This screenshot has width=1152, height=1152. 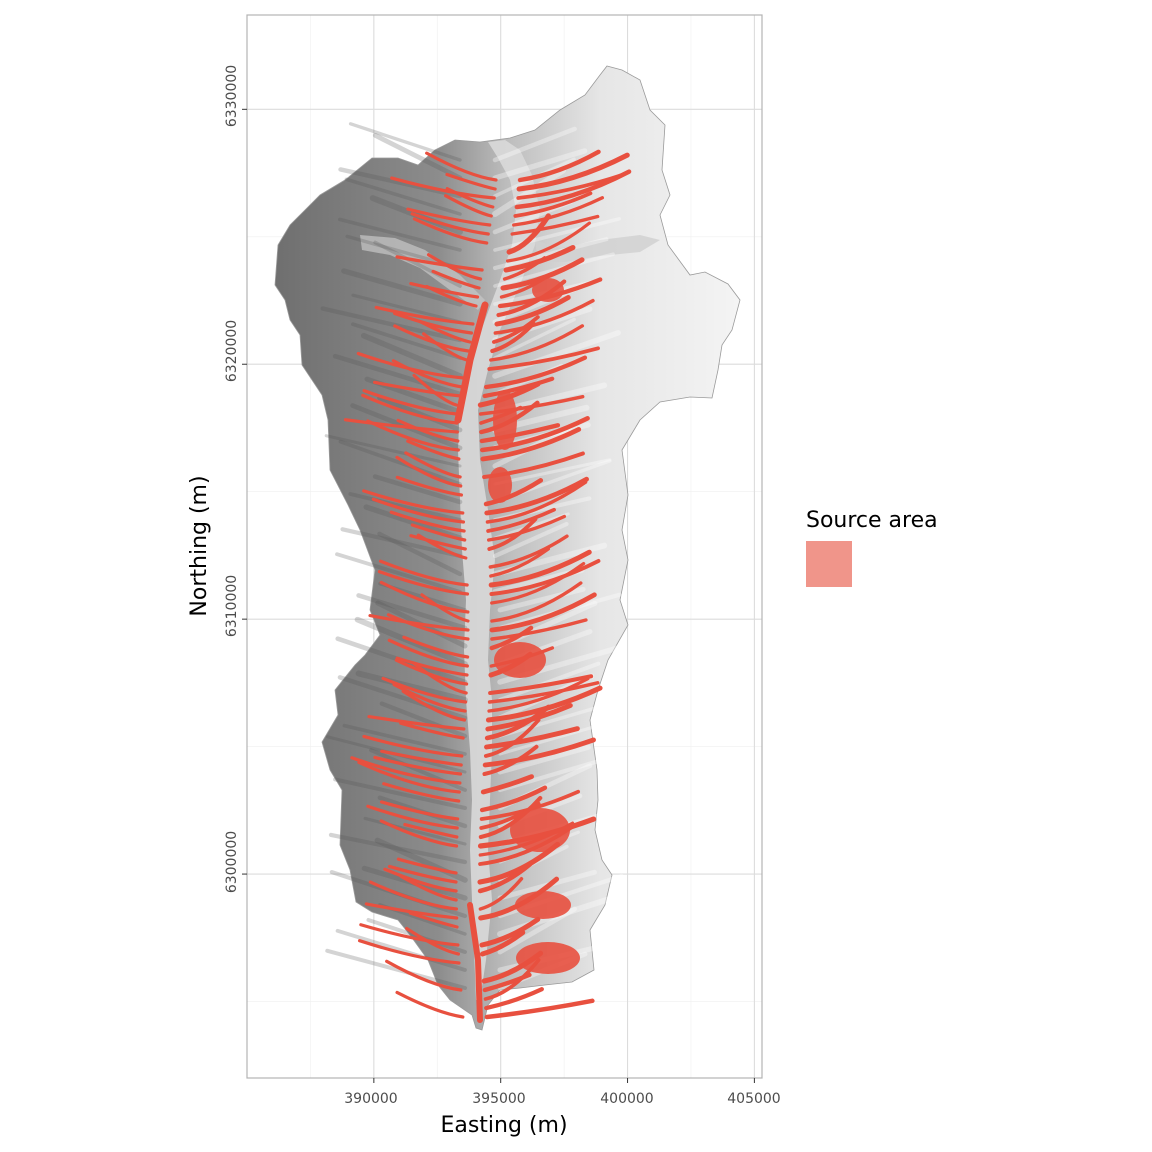 I want to click on y-tick-label: 6310000, so click(x=232, y=606).